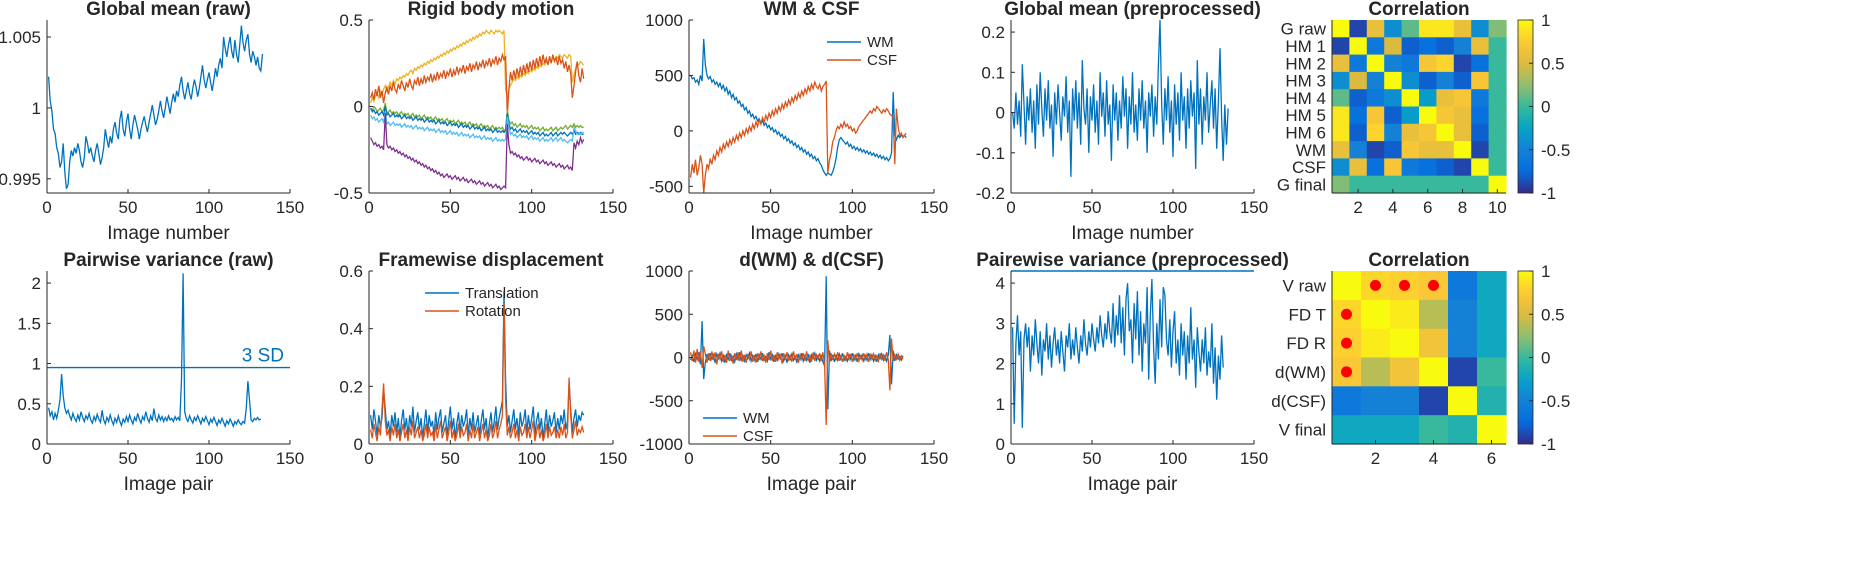  What do you see at coordinates (1306, 343) in the screenshot?
I see `row-label: FD R` at bounding box center [1306, 343].